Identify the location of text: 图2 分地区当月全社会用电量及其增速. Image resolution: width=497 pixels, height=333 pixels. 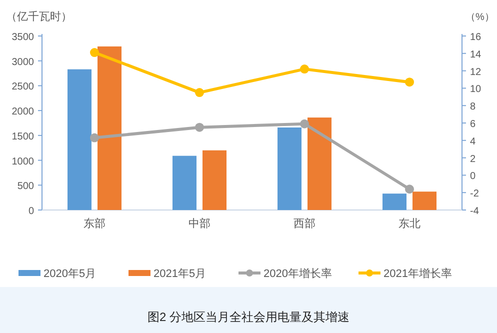
(248, 317).